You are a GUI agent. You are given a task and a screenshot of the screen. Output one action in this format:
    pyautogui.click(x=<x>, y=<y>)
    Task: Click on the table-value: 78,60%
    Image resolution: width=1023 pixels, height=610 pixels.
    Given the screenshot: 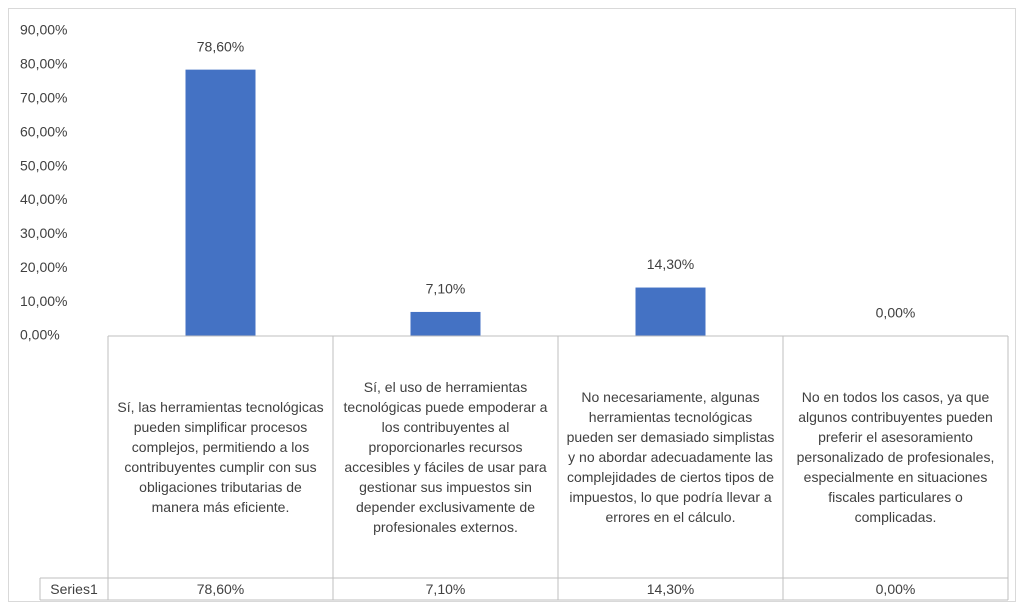 What is the action you would take?
    pyautogui.click(x=220, y=589)
    